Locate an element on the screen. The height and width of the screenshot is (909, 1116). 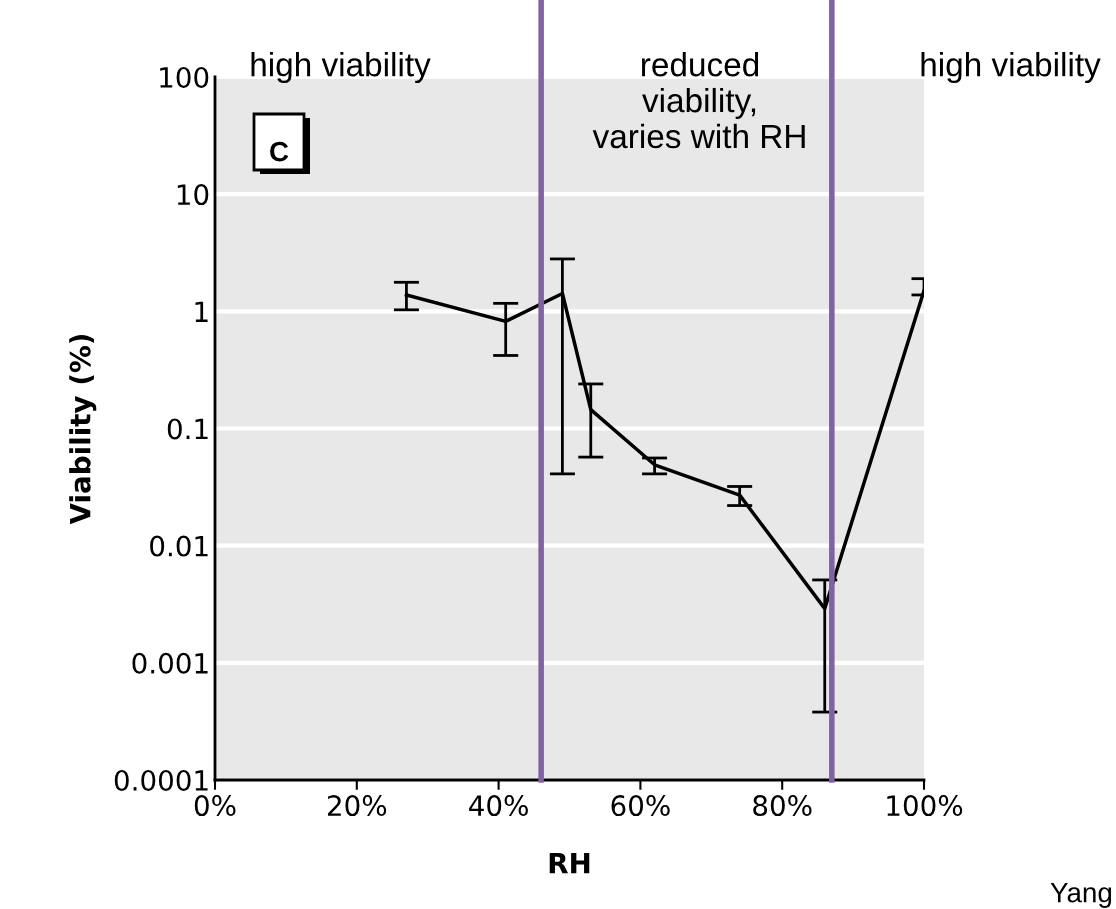
y-tick-label: 0.01 is located at coordinates (179, 546).